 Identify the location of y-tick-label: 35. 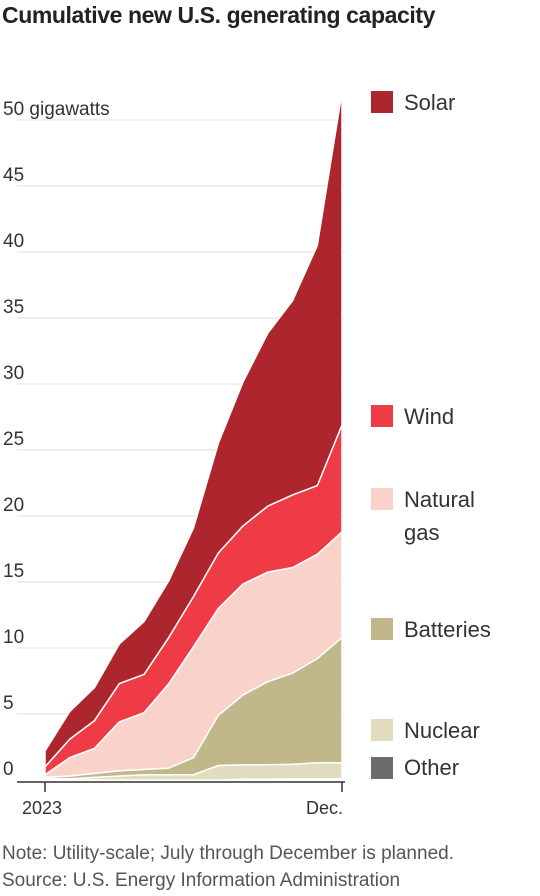
(13, 307).